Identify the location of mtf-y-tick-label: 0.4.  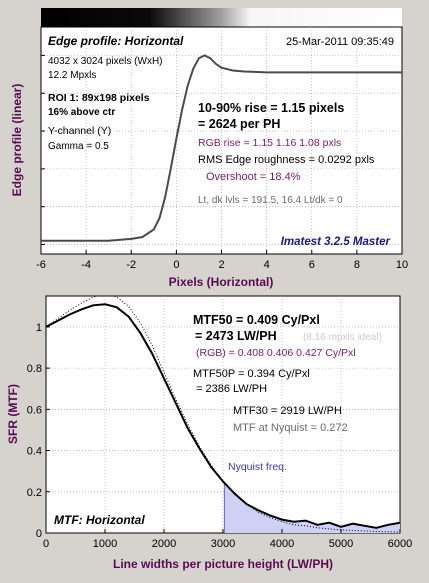
(34, 452).